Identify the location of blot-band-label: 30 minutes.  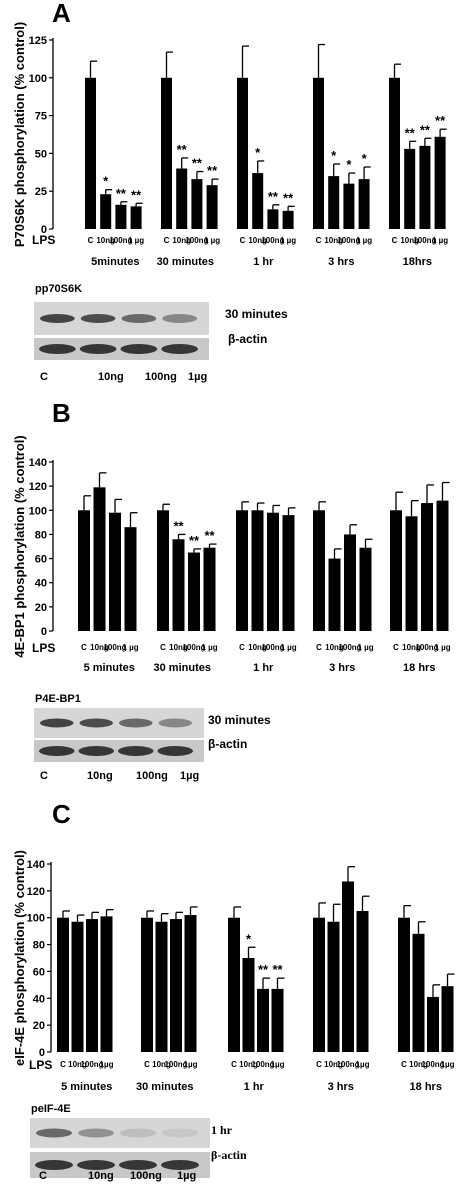
(239, 720).